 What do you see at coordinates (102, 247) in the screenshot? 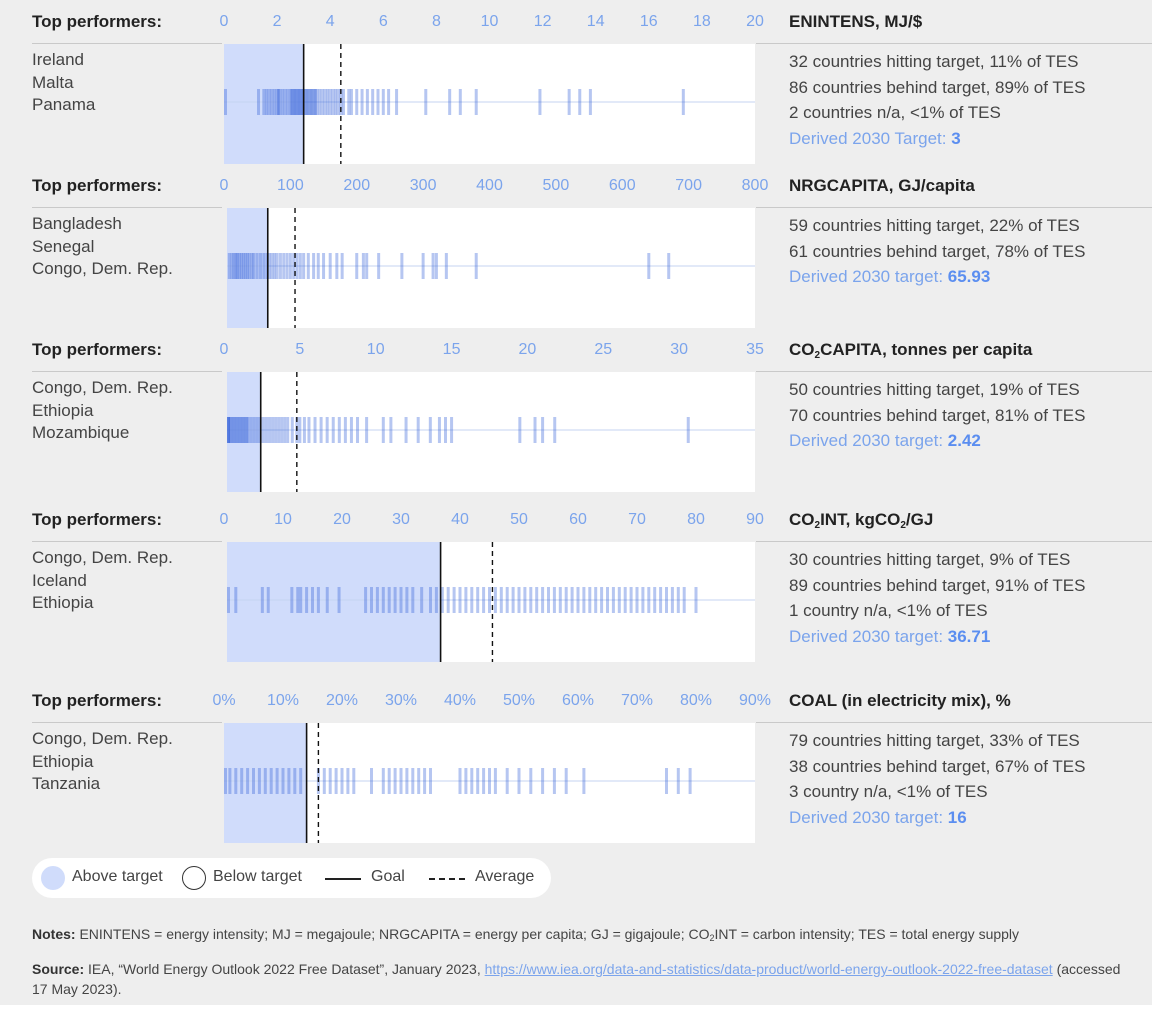
I see `top-performers-list: Bangladesh Senegal Congo, Dem. Rep.` at bounding box center [102, 247].